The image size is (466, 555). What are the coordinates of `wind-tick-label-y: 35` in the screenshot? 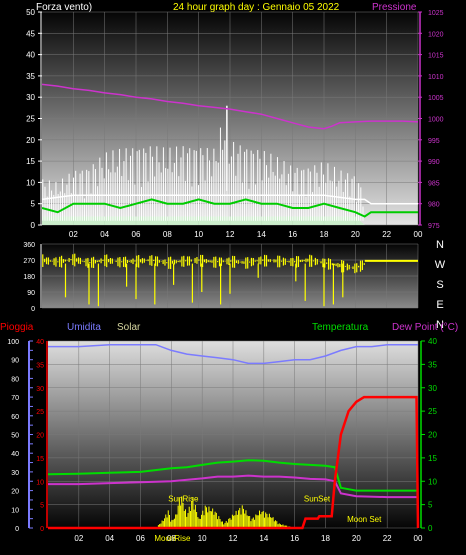 It's located at (30, 76).